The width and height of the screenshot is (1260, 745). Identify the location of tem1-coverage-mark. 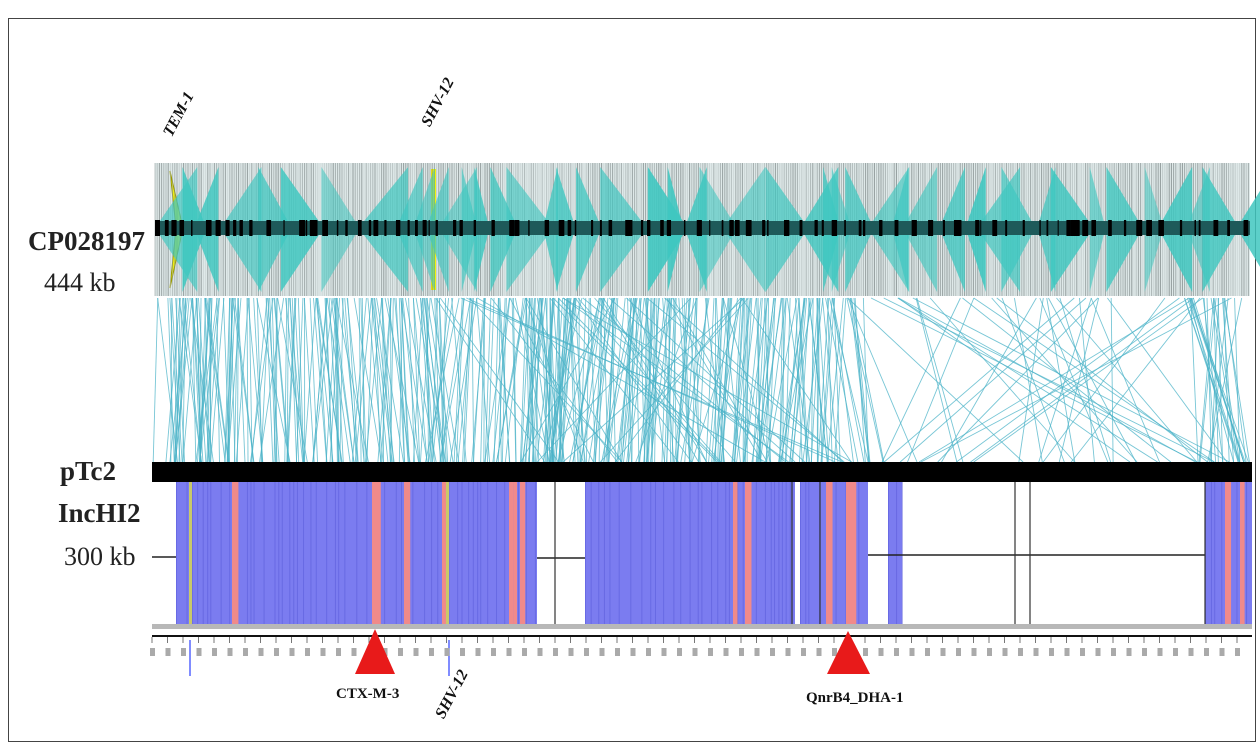
(190, 554).